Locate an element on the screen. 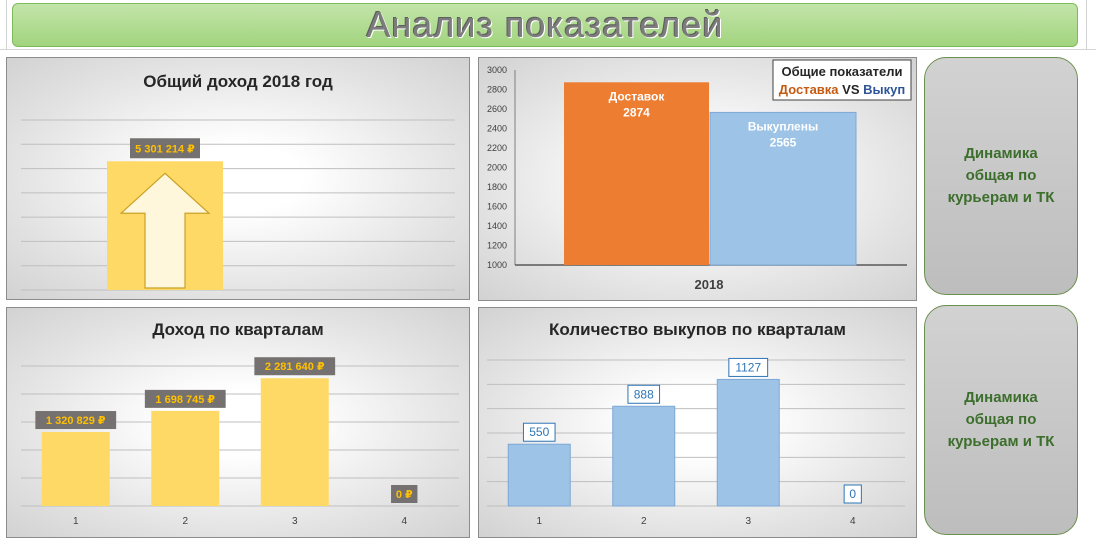  y-tick-label: 3000 is located at coordinates (497, 70).